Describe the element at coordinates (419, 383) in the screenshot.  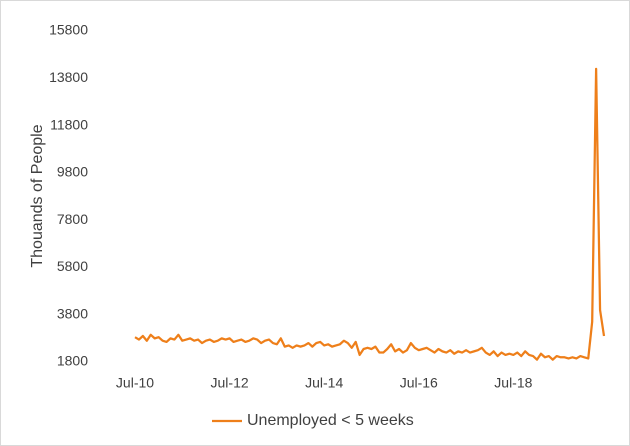
I see `x-tick-label: Jul-16` at that location.